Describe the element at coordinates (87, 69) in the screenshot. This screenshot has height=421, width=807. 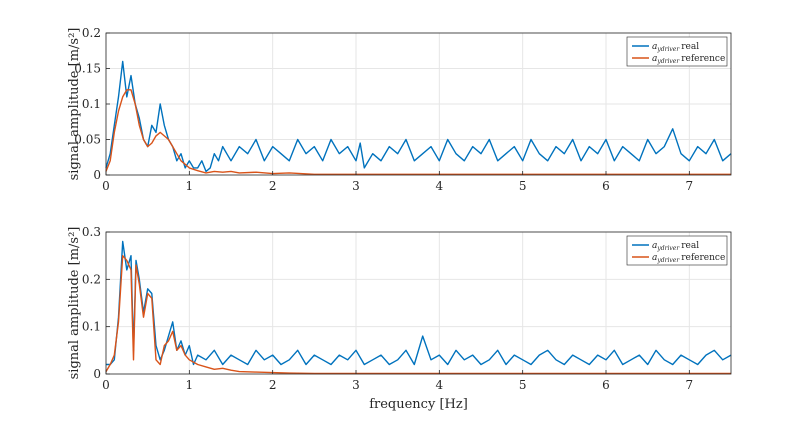
I see `y-tick-label: 0.15` at that location.